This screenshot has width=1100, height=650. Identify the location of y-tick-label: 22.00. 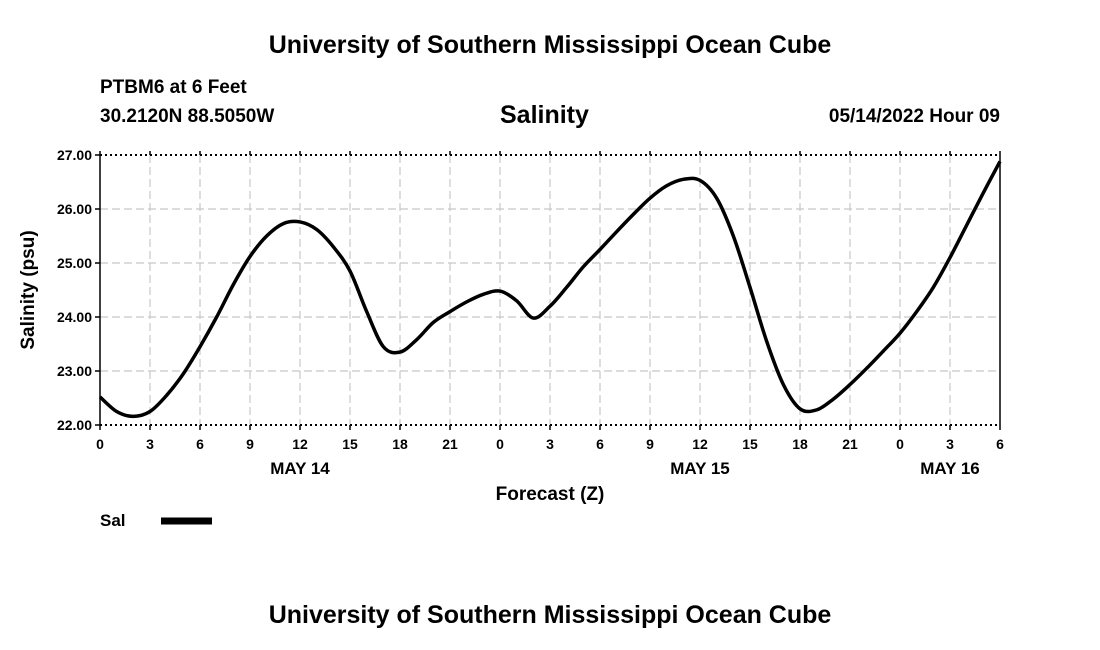
(74, 425).